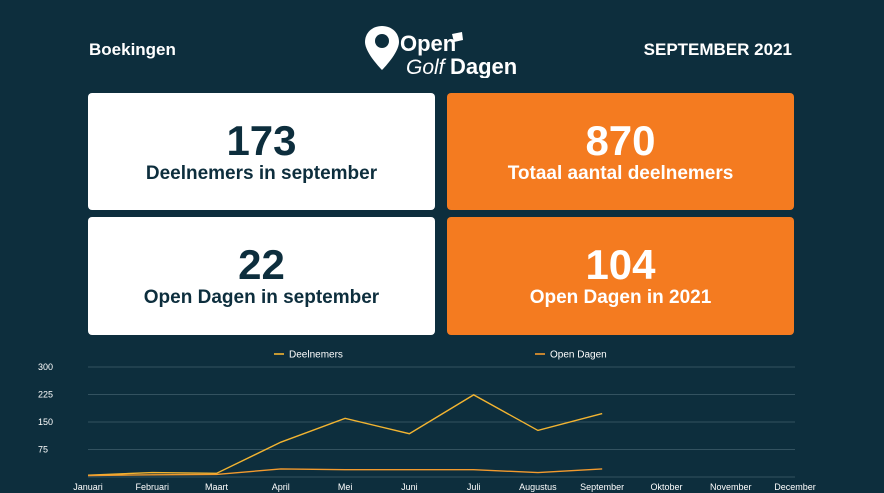  I want to click on x-tick-label: September, so click(602, 487).